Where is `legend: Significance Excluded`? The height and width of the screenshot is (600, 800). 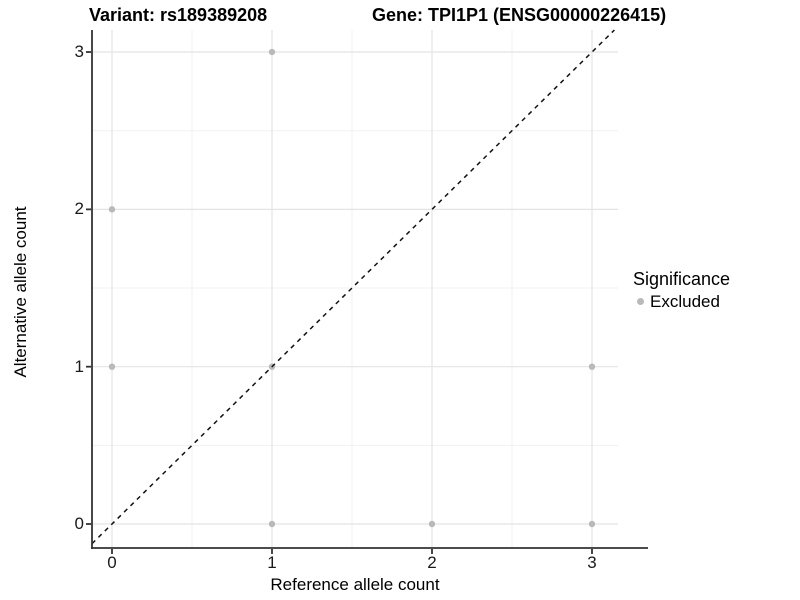 legend: Significance Excluded is located at coordinates (681, 290).